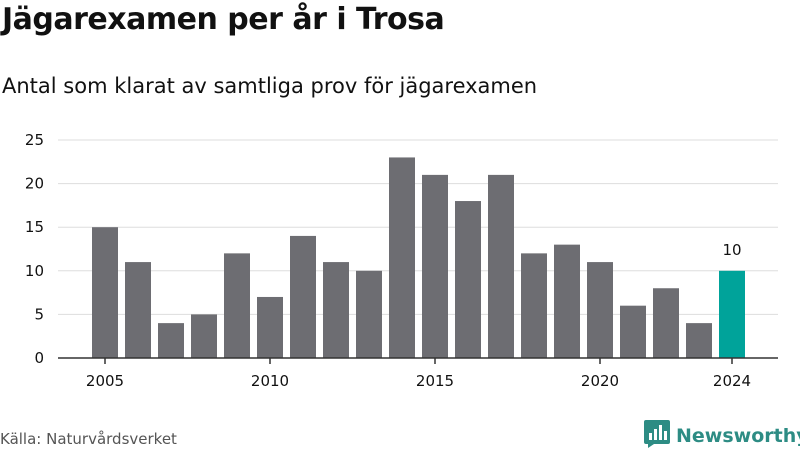  What do you see at coordinates (732, 314) in the screenshot?
I see `bar-2024` at bounding box center [732, 314].